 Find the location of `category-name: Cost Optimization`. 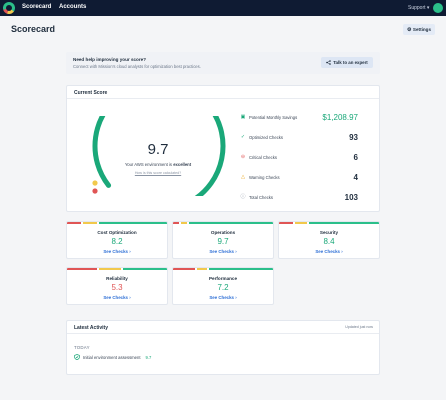

category-name: Cost Optimization is located at coordinates (117, 232).